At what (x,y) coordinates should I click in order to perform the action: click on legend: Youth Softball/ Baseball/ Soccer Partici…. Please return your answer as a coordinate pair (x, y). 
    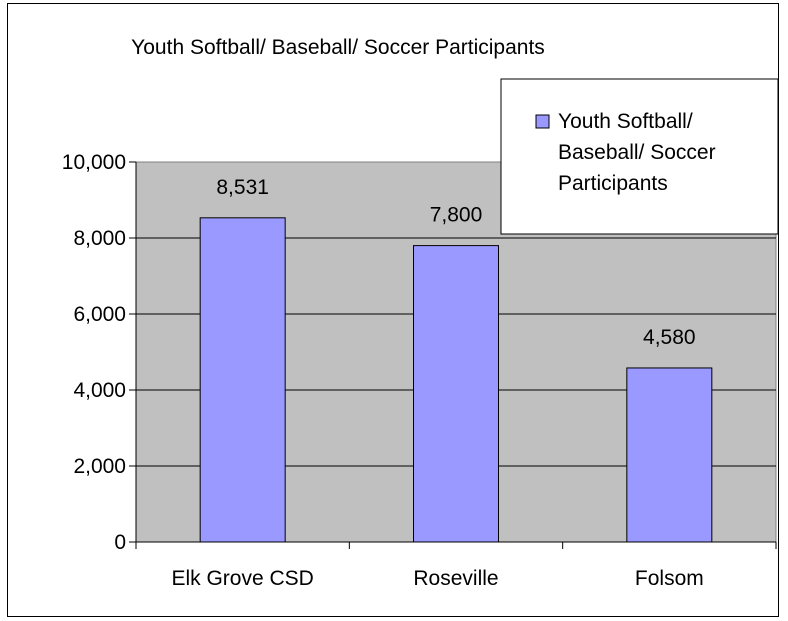
    Looking at the image, I should click on (639, 156).